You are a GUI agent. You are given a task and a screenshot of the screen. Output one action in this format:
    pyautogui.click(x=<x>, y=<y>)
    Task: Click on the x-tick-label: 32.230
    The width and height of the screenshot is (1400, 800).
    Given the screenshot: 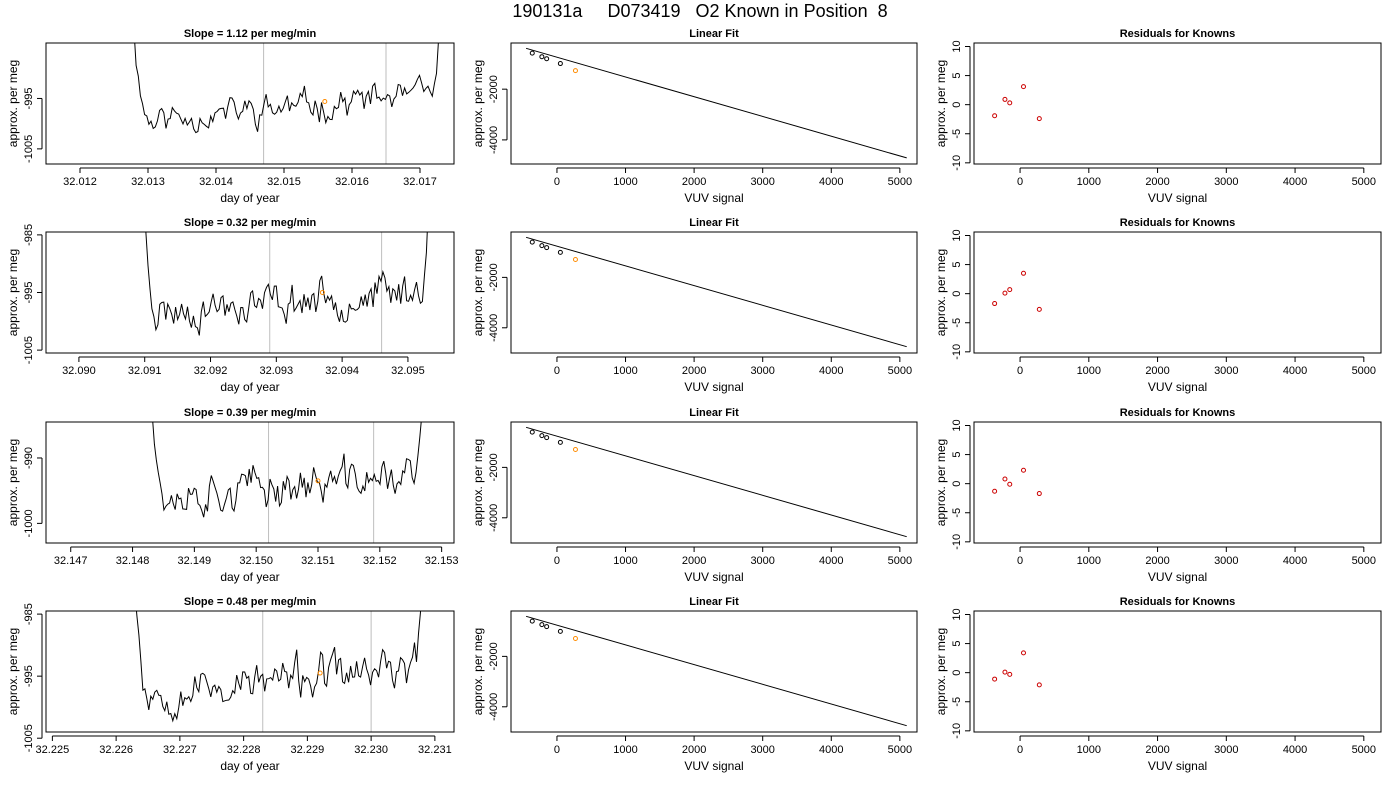 What is the action you would take?
    pyautogui.click(x=371, y=750)
    